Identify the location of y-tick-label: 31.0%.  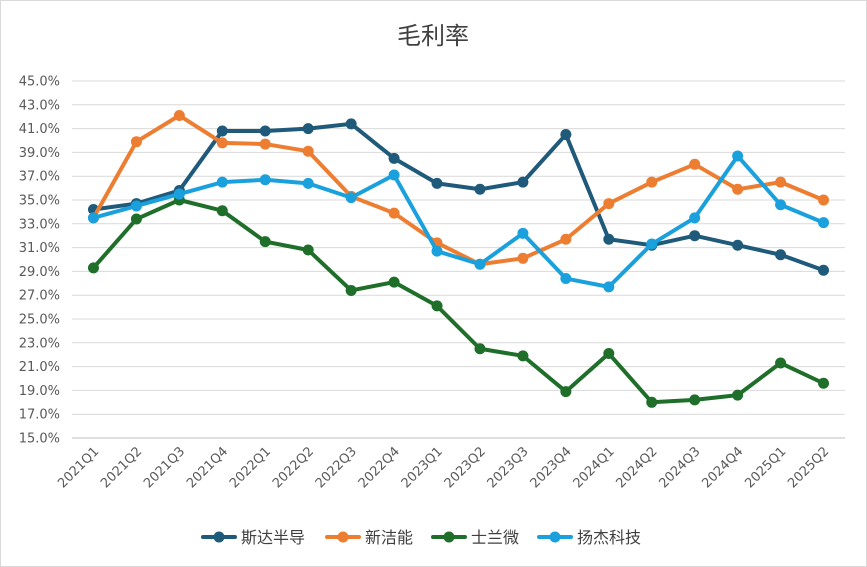
(39, 248).